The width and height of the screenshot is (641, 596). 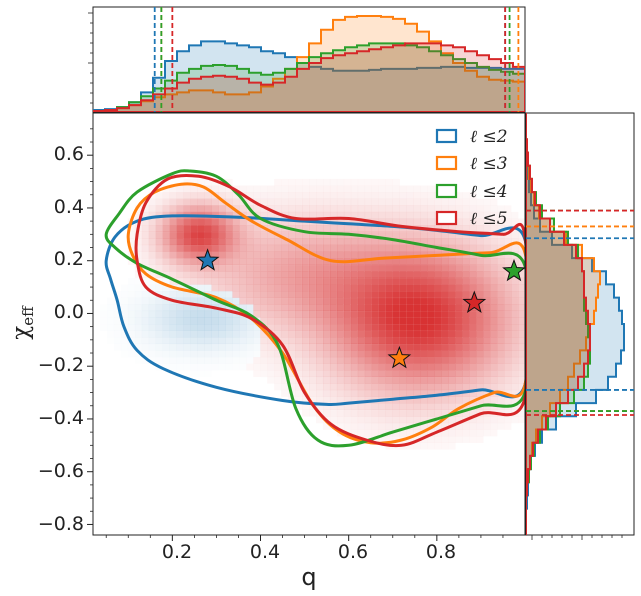 I want to click on y-tick-label: −0.6, so click(x=61, y=471).